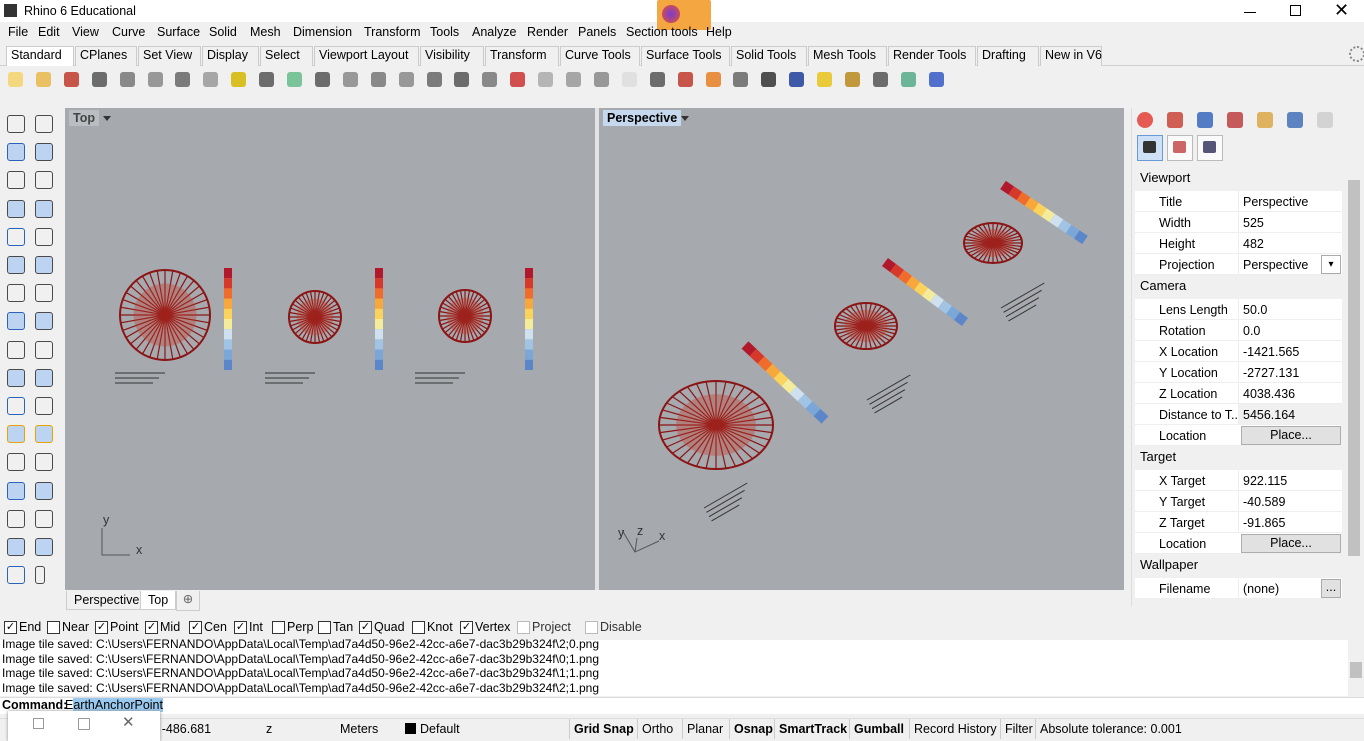 The height and width of the screenshot is (741, 1364). Describe the element at coordinates (813, 729) in the screenshot. I see `status-toggle: SmartTrack` at that location.